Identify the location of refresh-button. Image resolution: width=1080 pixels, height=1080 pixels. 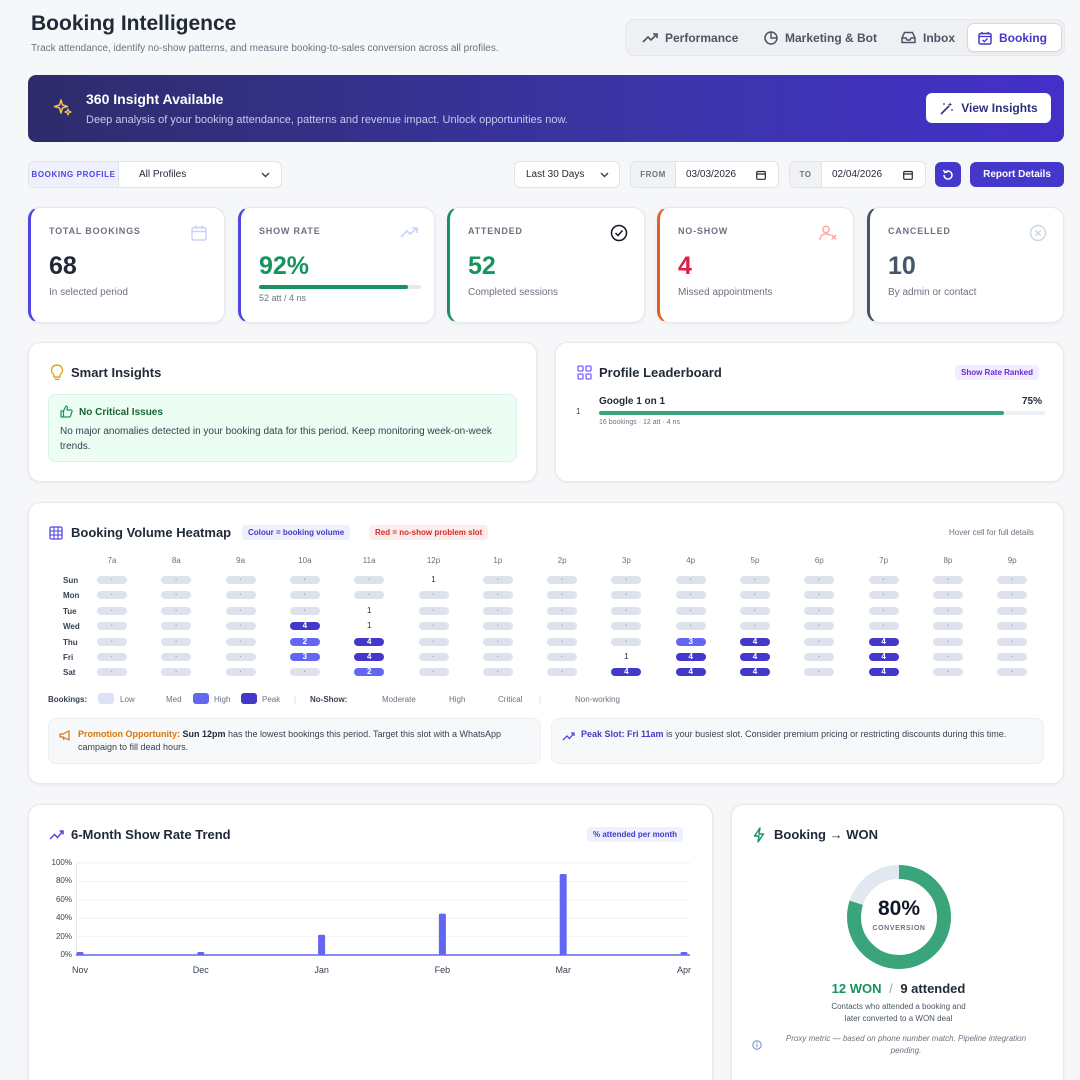
(948, 174).